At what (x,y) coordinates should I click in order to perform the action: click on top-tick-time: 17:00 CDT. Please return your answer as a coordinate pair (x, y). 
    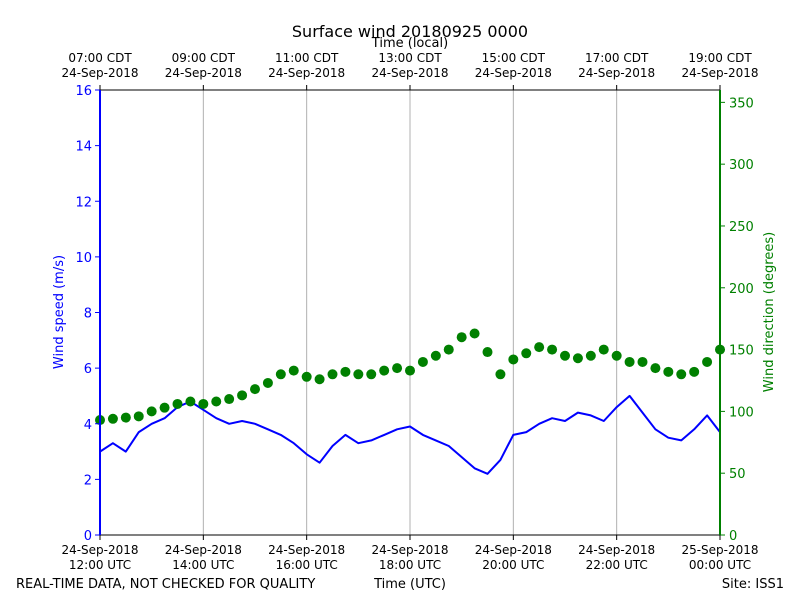
    Looking at the image, I should click on (617, 58).